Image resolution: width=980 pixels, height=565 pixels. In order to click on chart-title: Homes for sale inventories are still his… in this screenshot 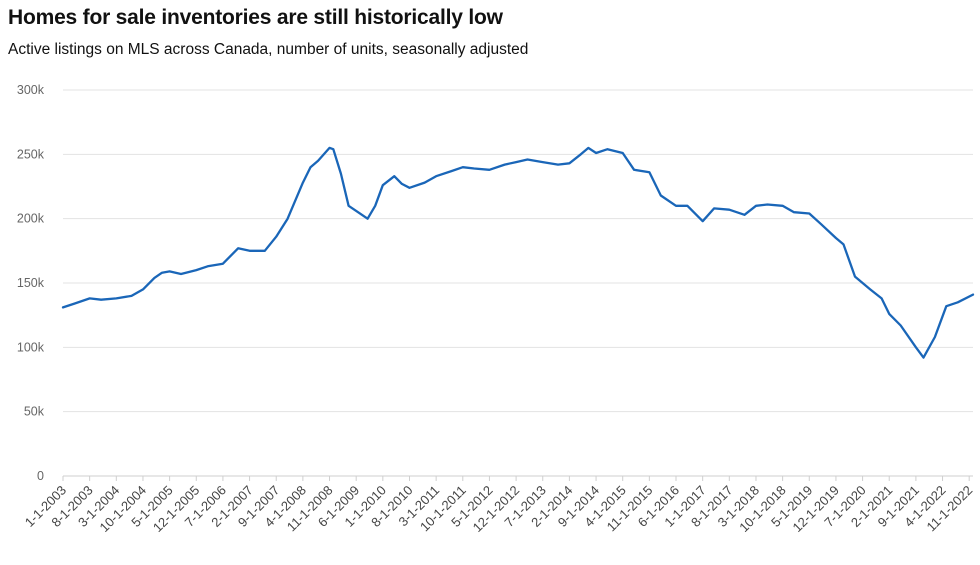, I will do `click(255, 17)`.